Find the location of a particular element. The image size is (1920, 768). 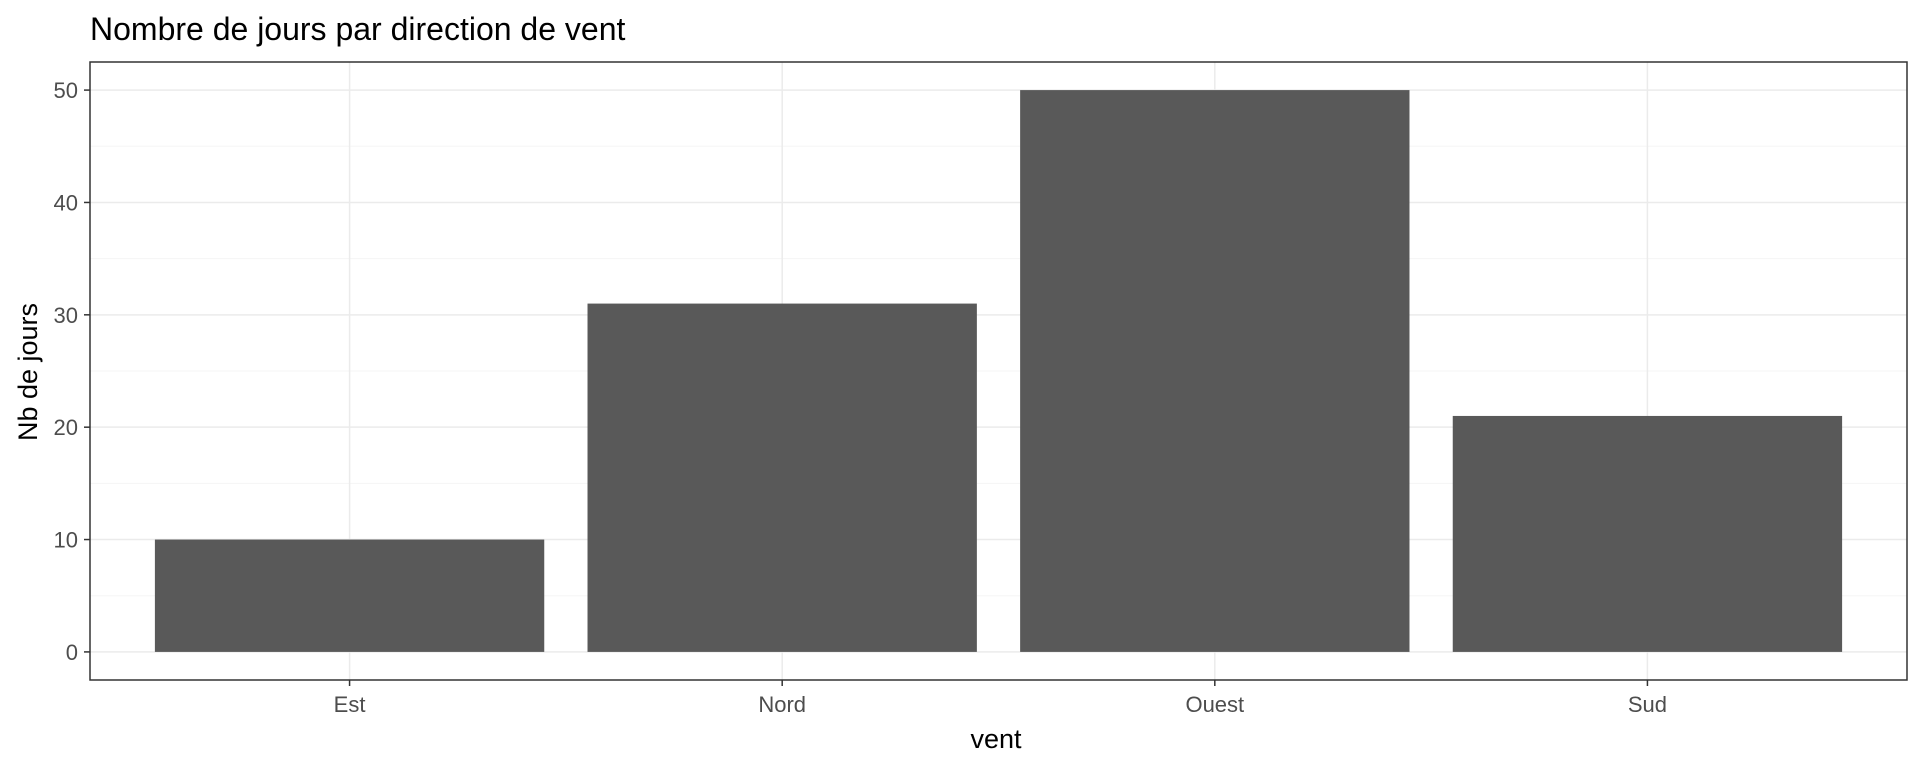

x-tick-label: Sud is located at coordinates (1647, 704).